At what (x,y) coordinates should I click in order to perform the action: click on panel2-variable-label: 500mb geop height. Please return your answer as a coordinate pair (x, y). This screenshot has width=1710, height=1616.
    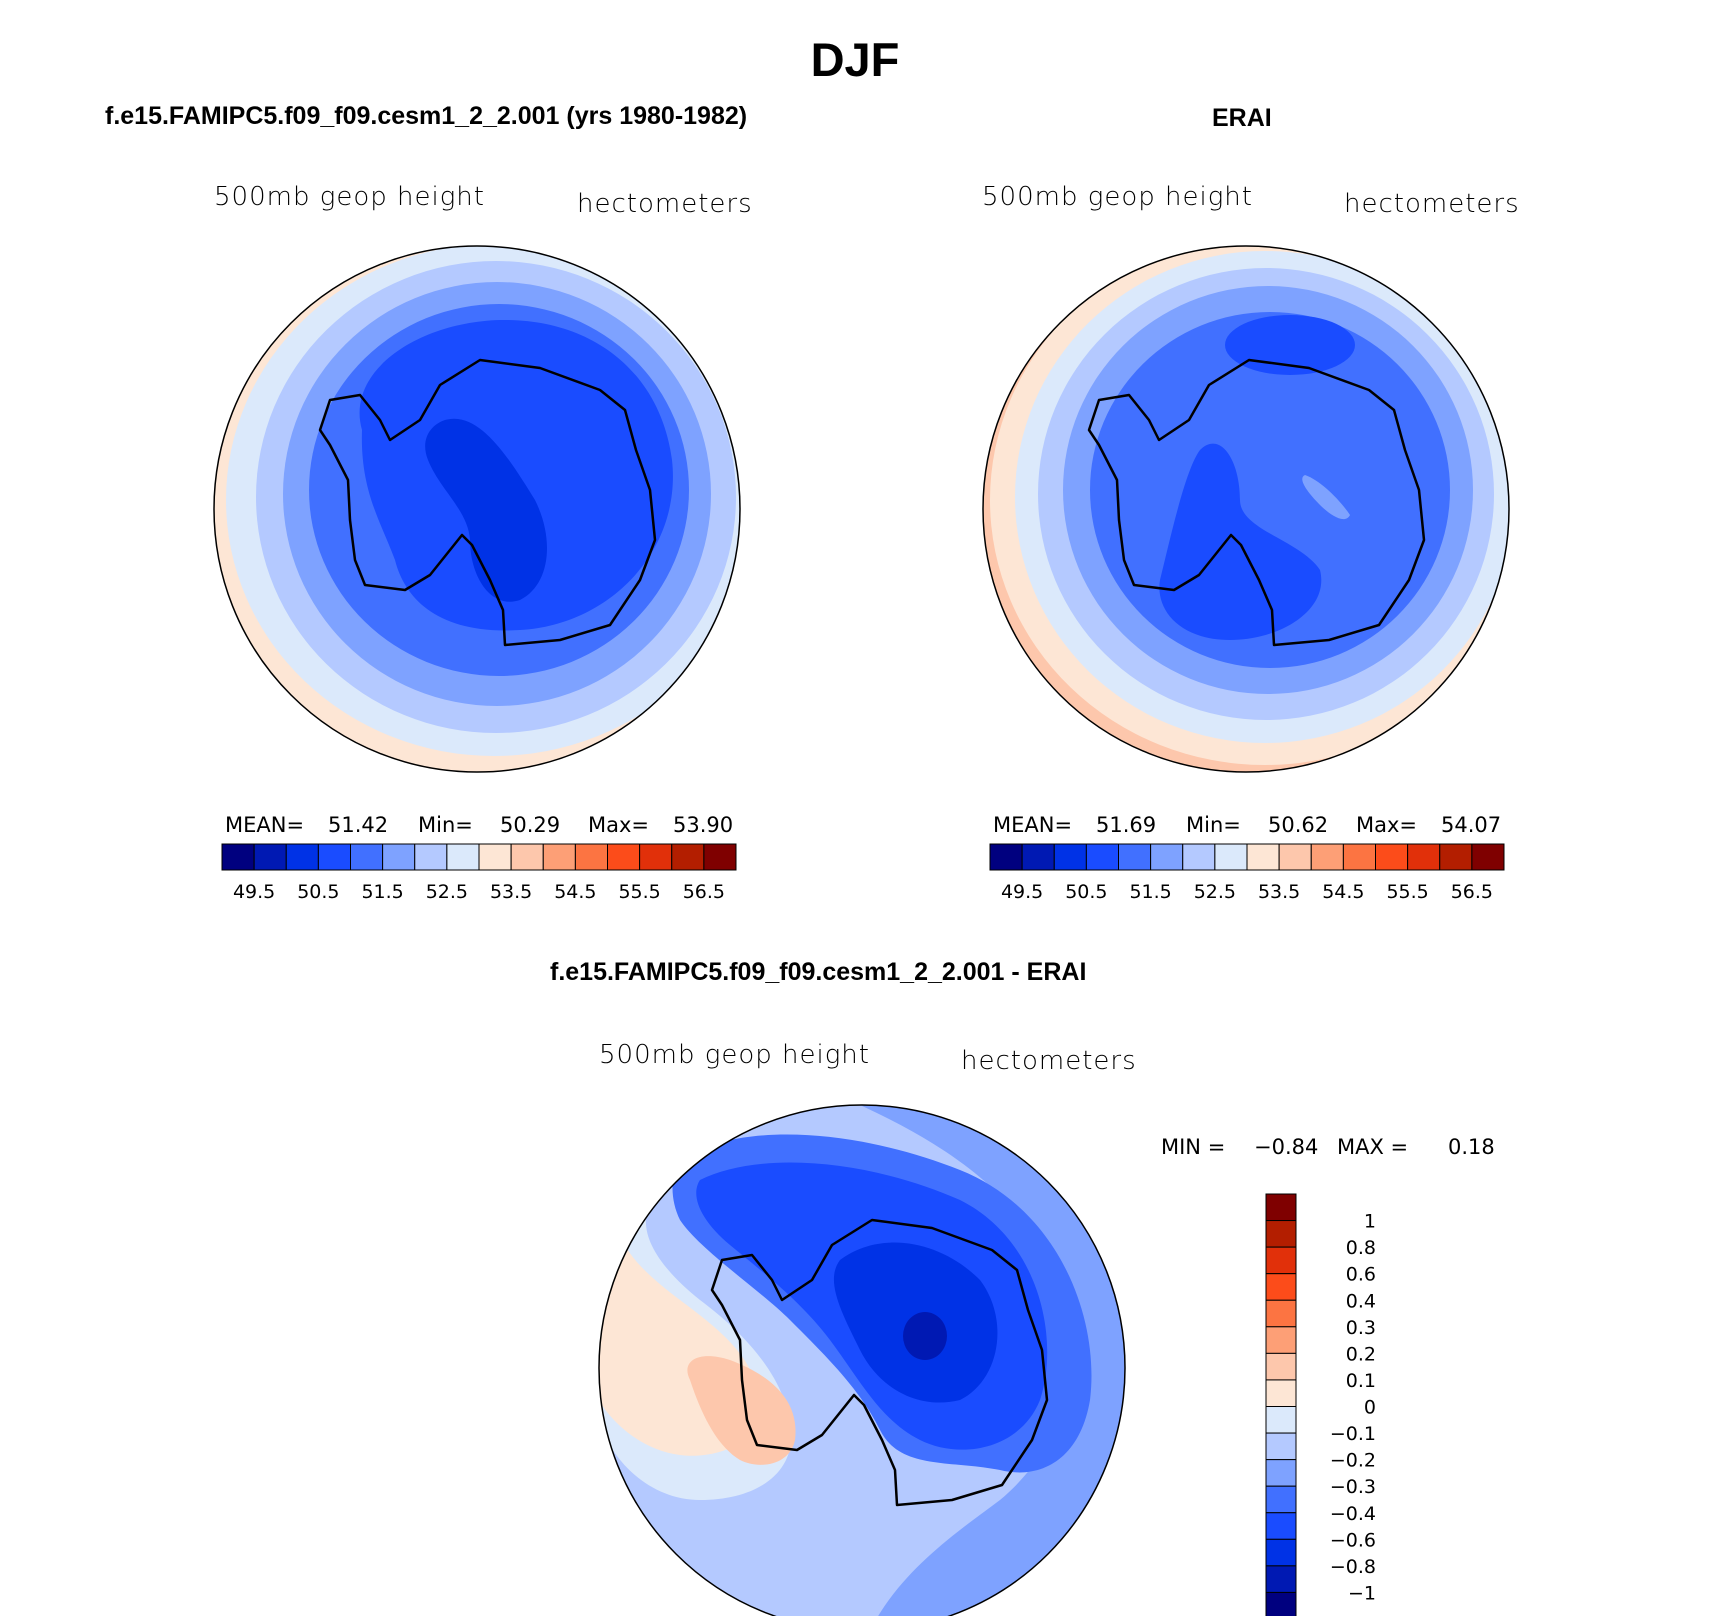
    Looking at the image, I should click on (1117, 197).